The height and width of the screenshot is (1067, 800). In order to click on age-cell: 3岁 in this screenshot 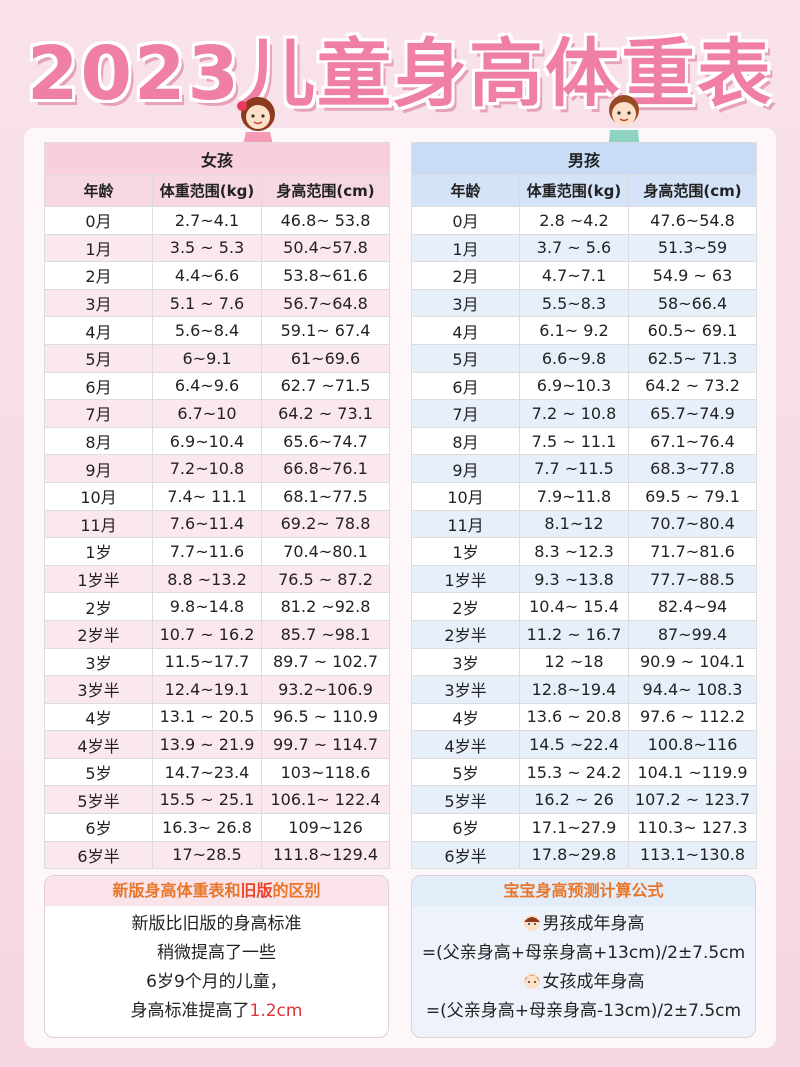, I will do `click(98, 662)`.